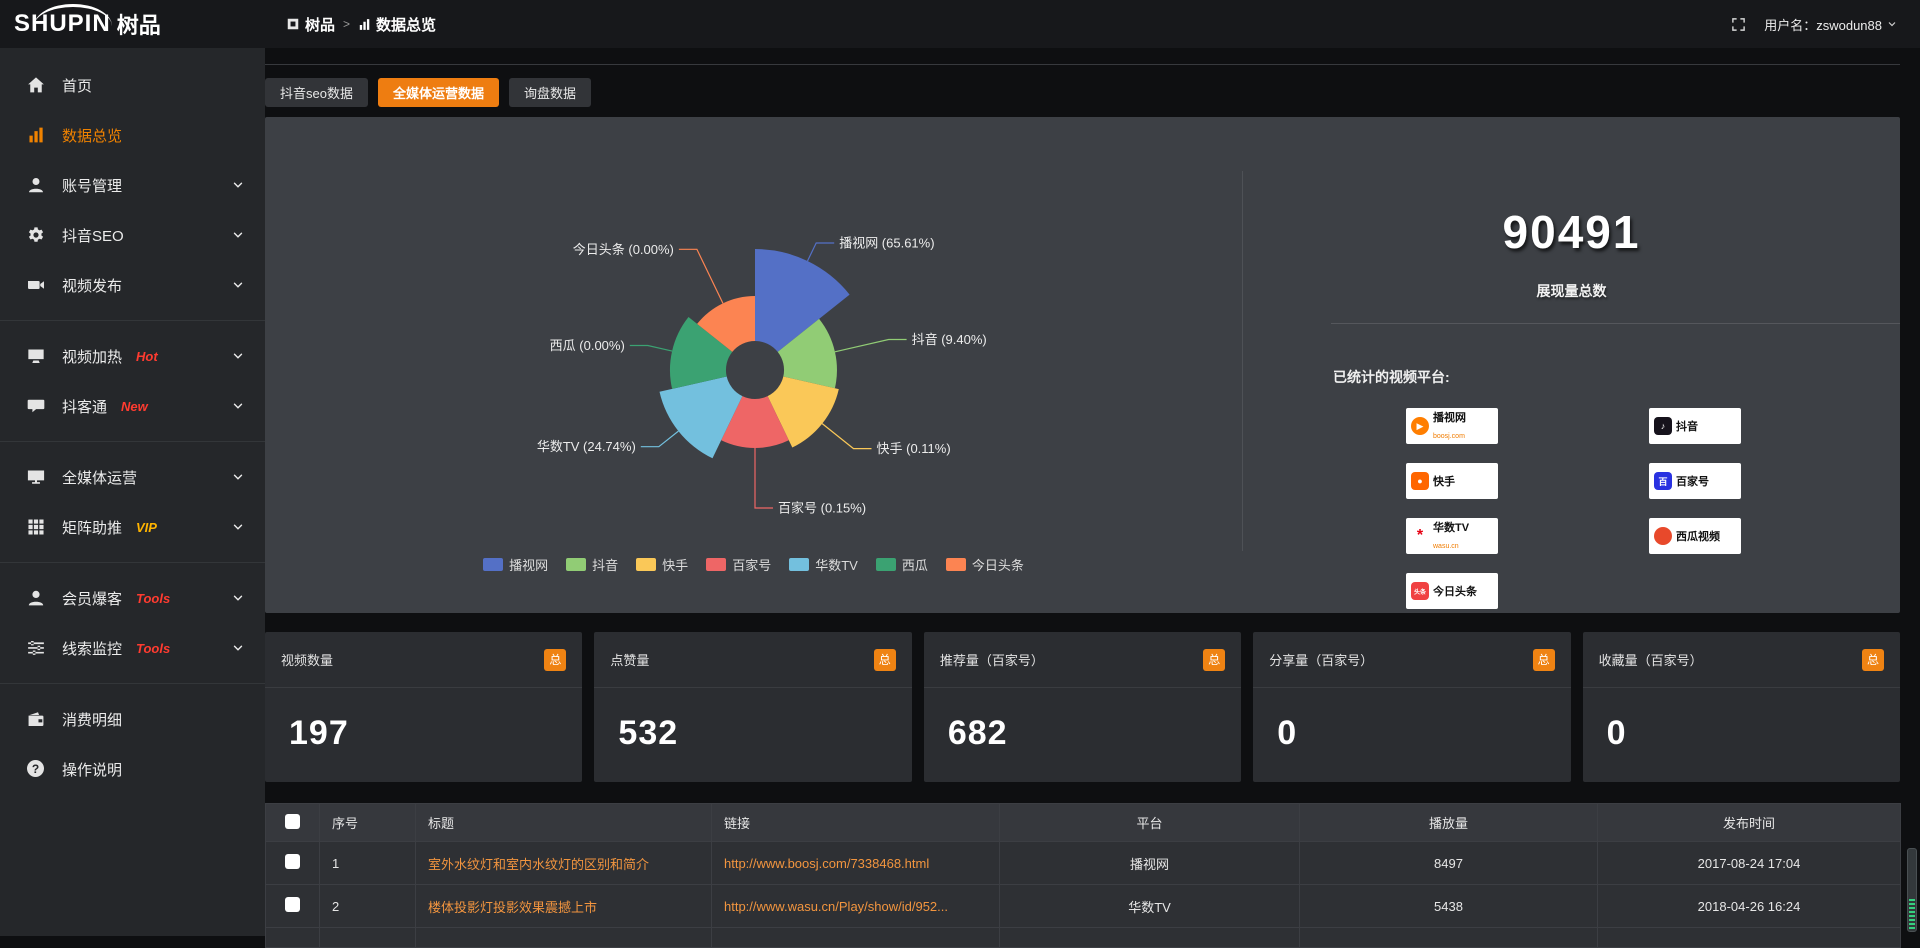 This screenshot has height=948, width=1920. Describe the element at coordinates (902, 564) in the screenshot. I see `legend-item-西瓜: 西瓜` at that location.